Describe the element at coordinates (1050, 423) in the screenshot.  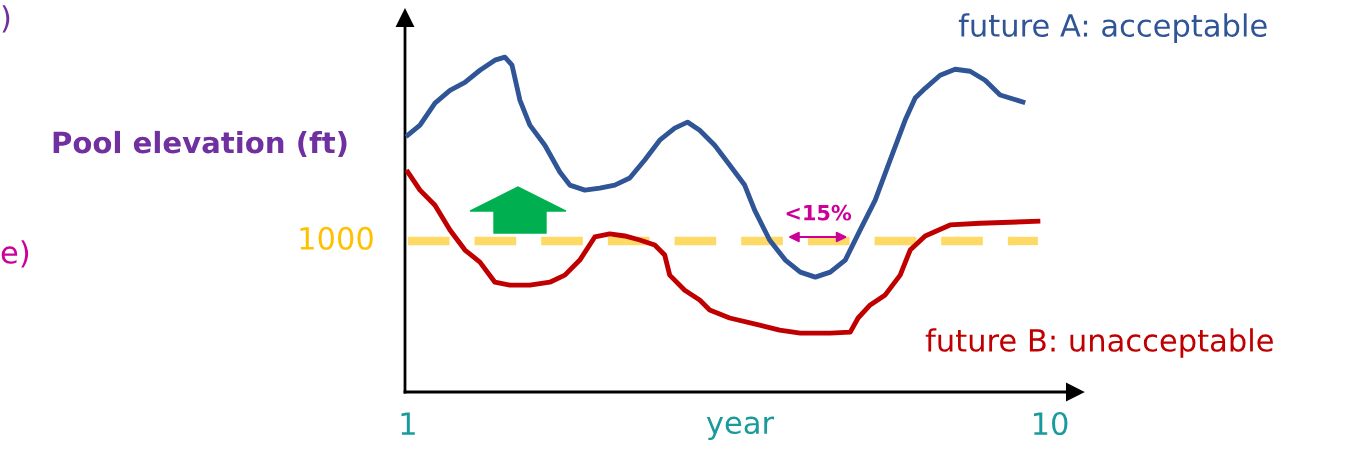
I see `x-tick-label: 10` at that location.